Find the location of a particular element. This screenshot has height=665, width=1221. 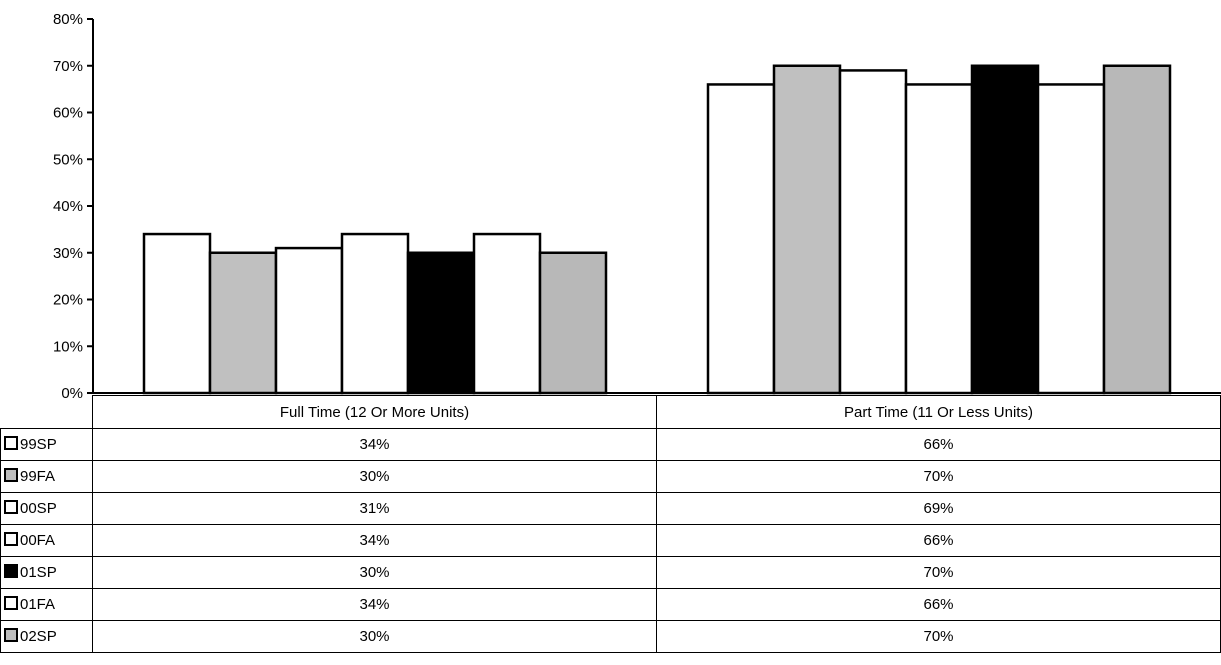

legend-entry: 00SP is located at coordinates (46, 508).